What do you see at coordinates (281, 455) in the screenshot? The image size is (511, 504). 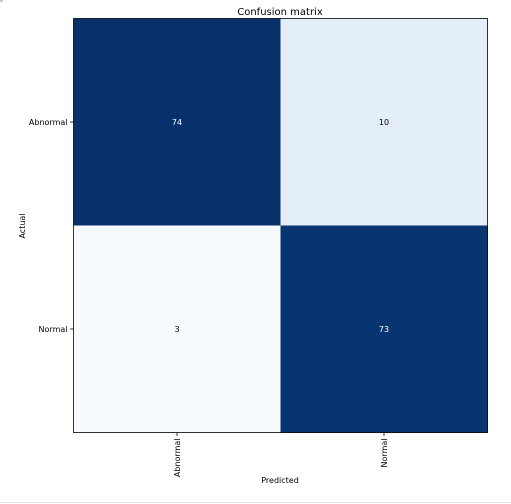 I see `x-axis-ticks: Abnormal Normal` at bounding box center [281, 455].